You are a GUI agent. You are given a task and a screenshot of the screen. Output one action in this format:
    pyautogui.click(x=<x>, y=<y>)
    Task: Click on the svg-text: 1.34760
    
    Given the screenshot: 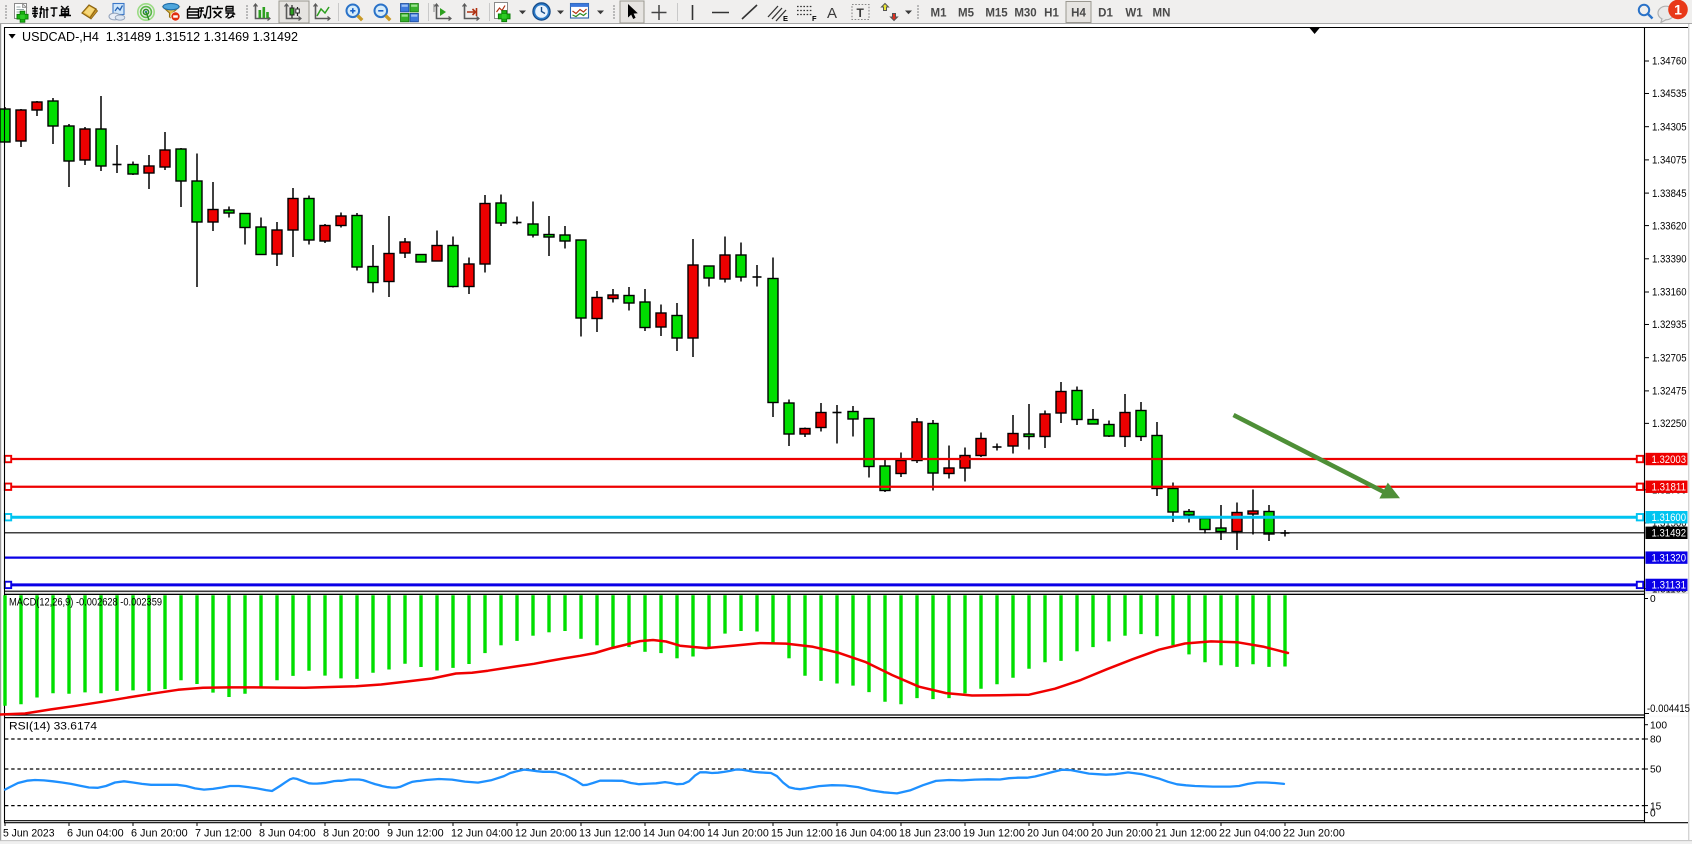 What is the action you would take?
    pyautogui.click(x=1669, y=62)
    